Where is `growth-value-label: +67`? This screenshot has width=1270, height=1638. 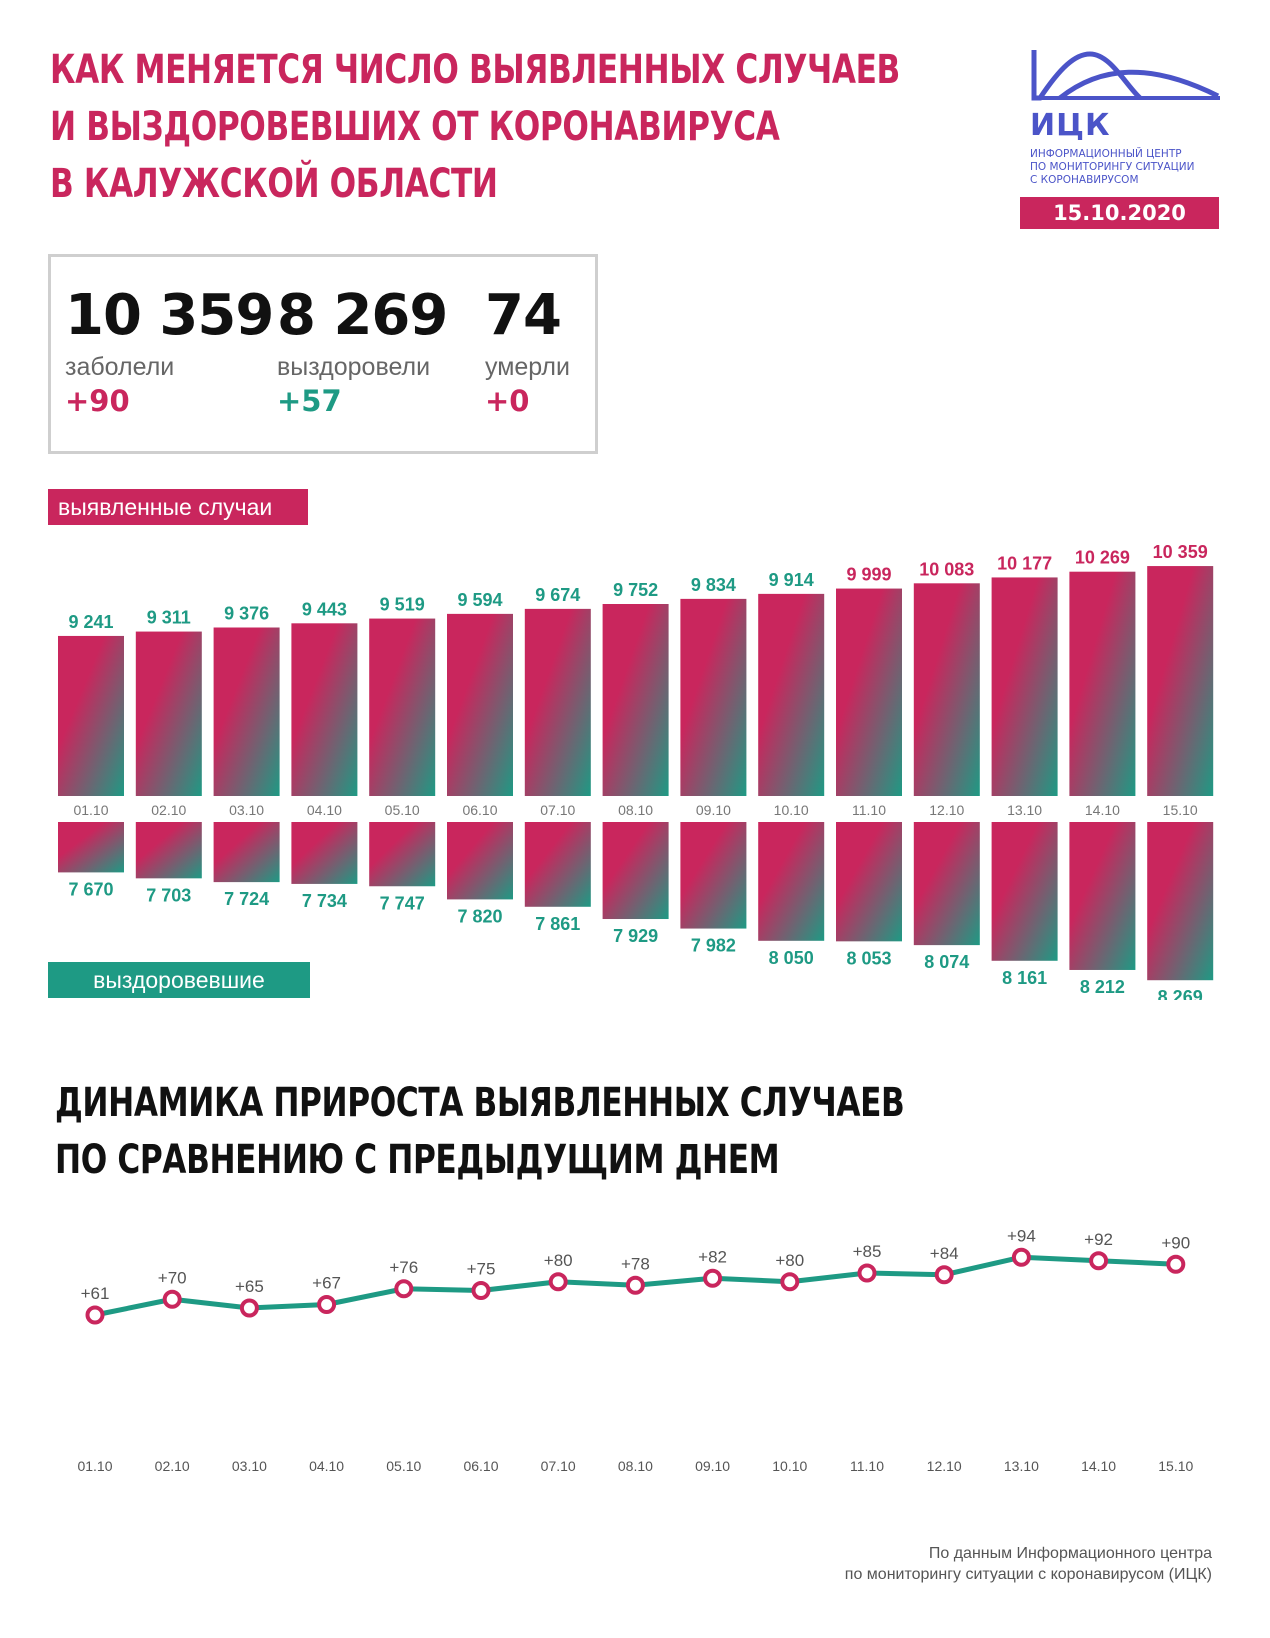
growth-value-label: +67 is located at coordinates (326, 1283).